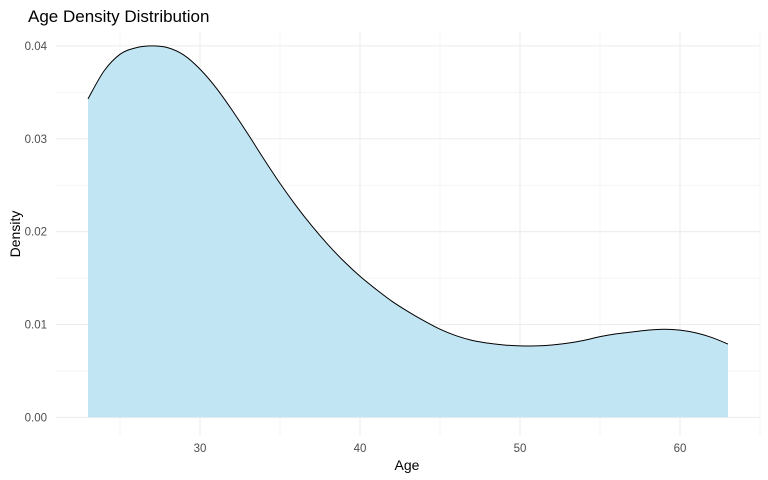 The width and height of the screenshot is (768, 480). Describe the element at coordinates (520, 449) in the screenshot. I see `x-tick-label: 50` at that location.